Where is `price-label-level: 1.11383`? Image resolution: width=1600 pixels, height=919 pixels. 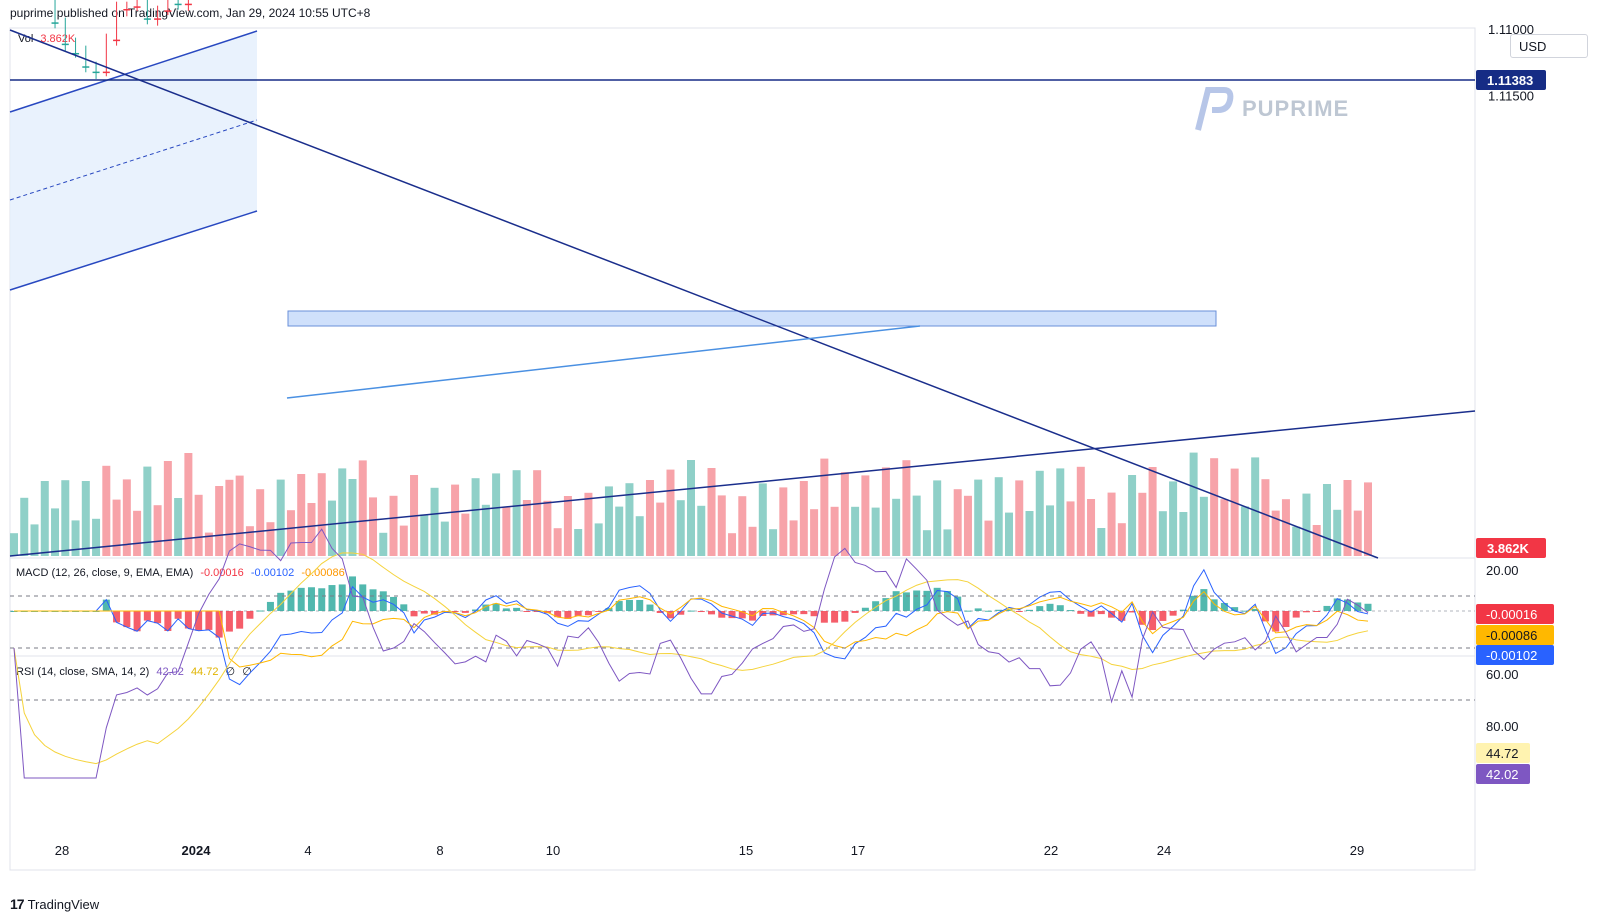 price-label-level: 1.11383 is located at coordinates (1510, 80).